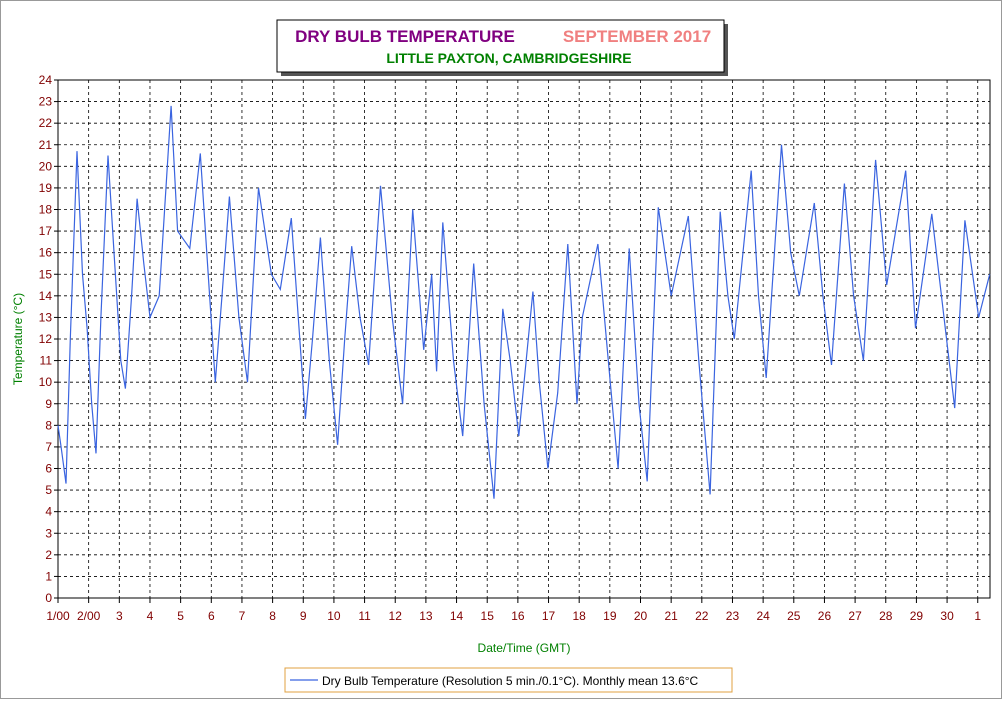  I want to click on y-tick-label: 4, so click(48, 512).